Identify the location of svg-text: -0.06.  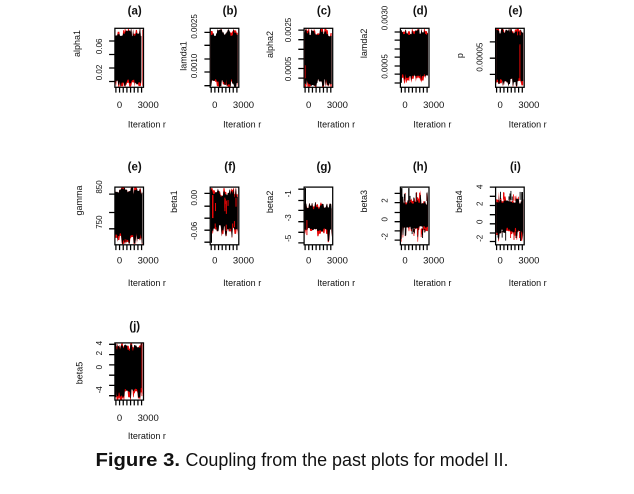
(194, 230).